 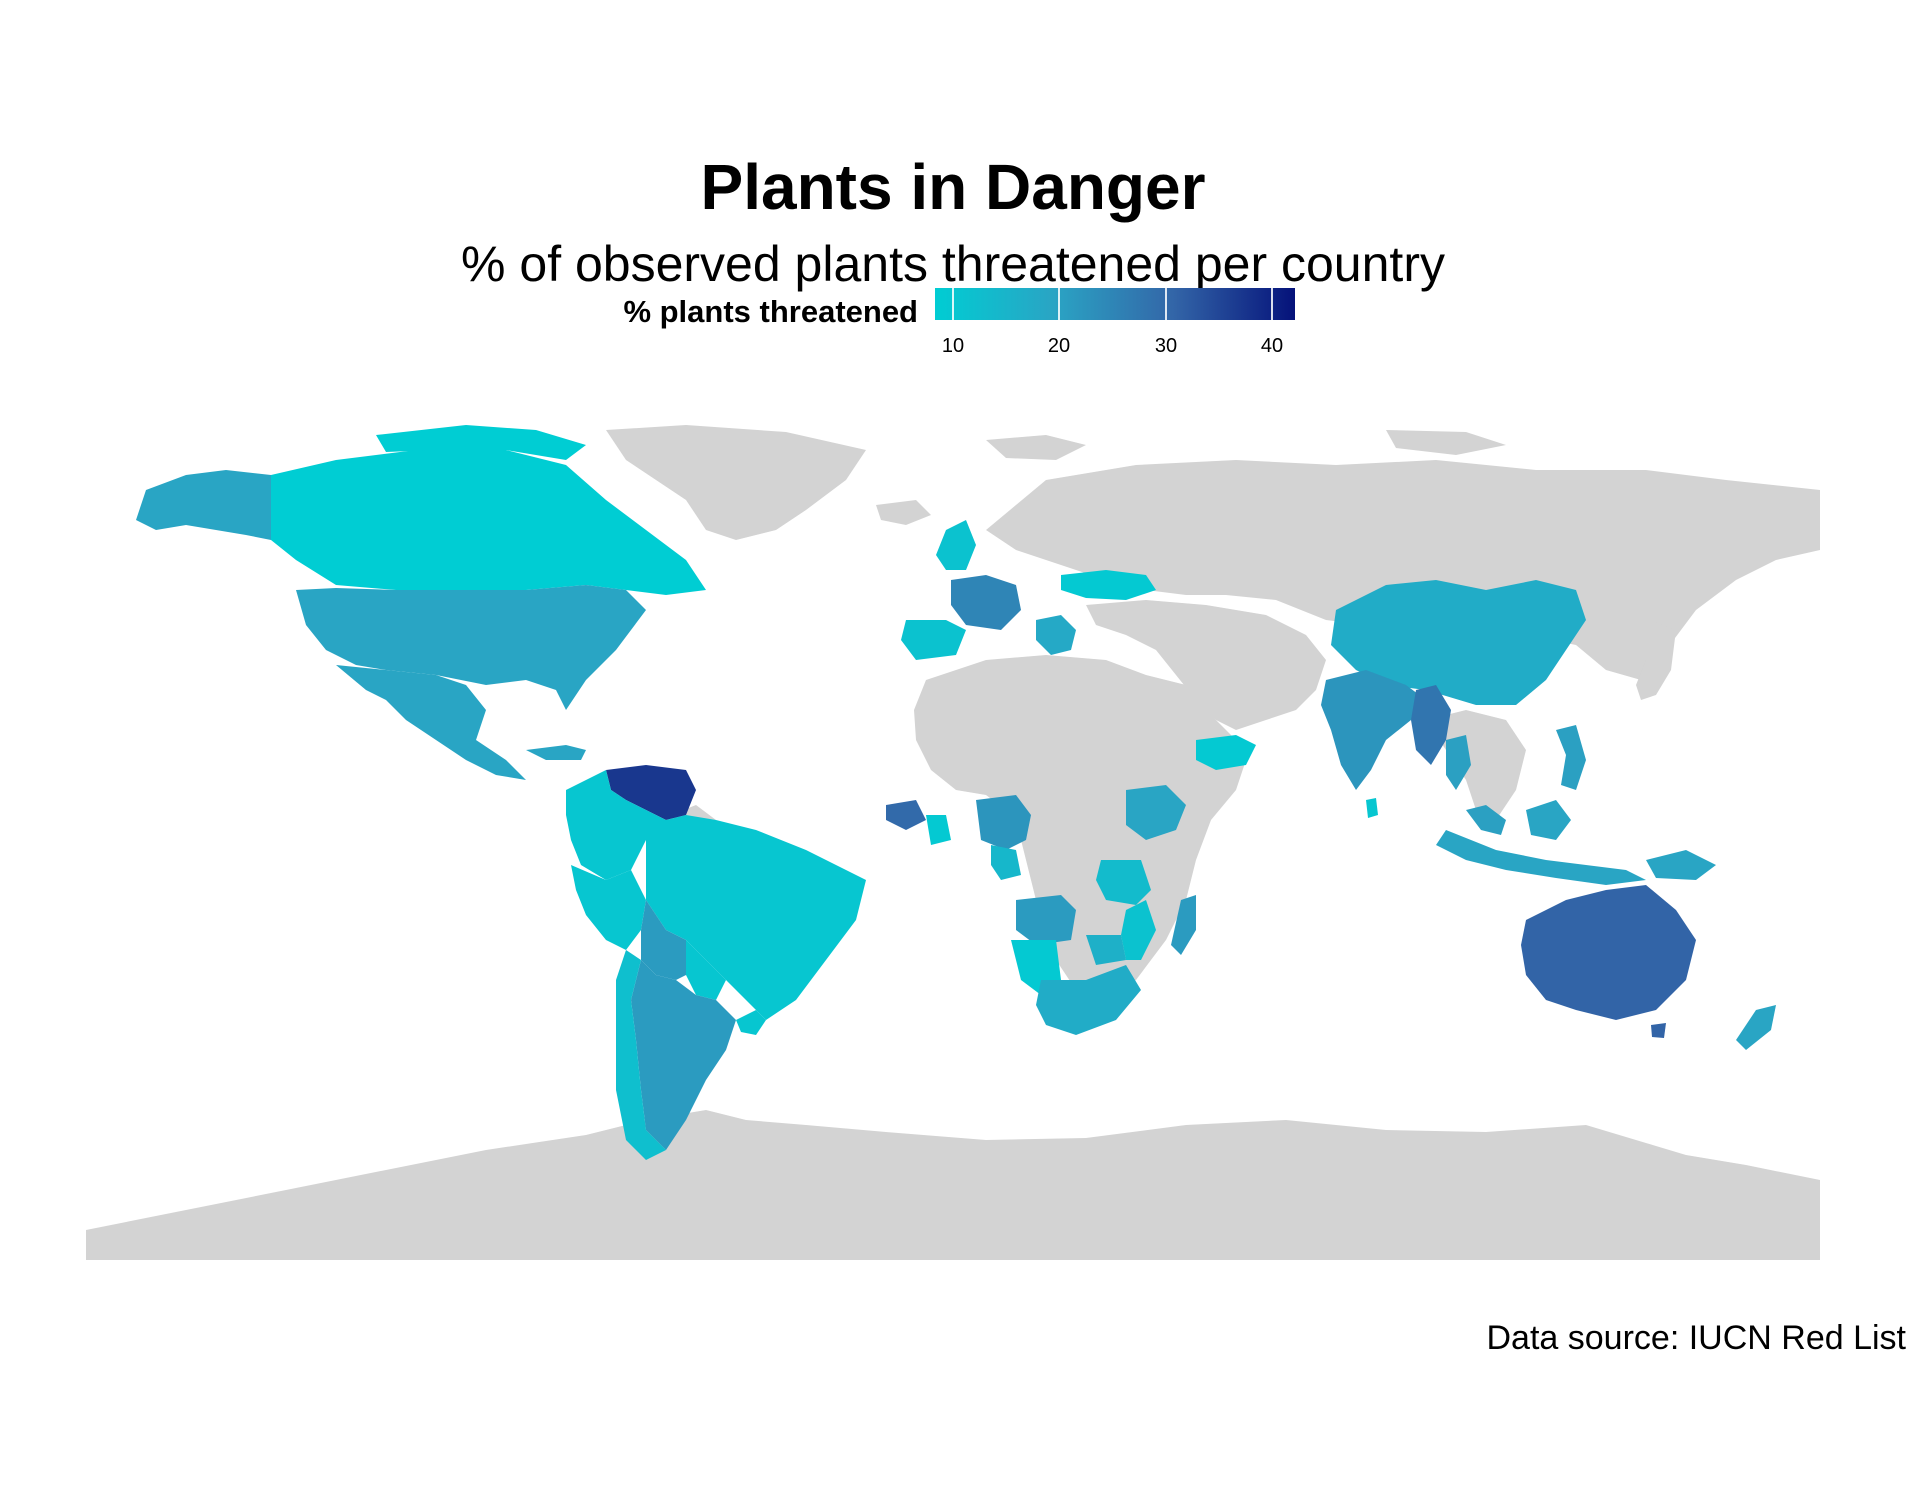 What do you see at coordinates (1138, 930) in the screenshot?
I see `region-mozambique` at bounding box center [1138, 930].